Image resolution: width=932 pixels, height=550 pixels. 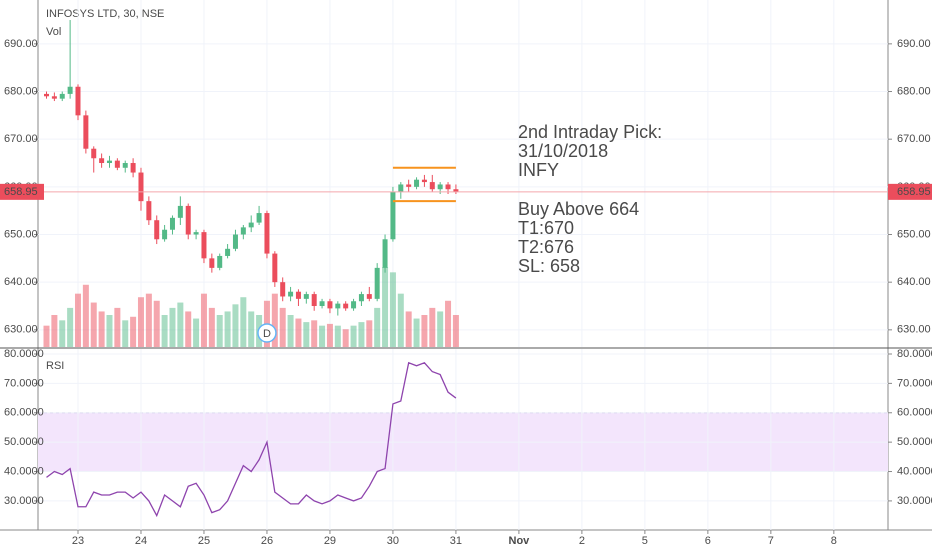 I want to click on x-tick-label: 26, so click(x=267, y=541).